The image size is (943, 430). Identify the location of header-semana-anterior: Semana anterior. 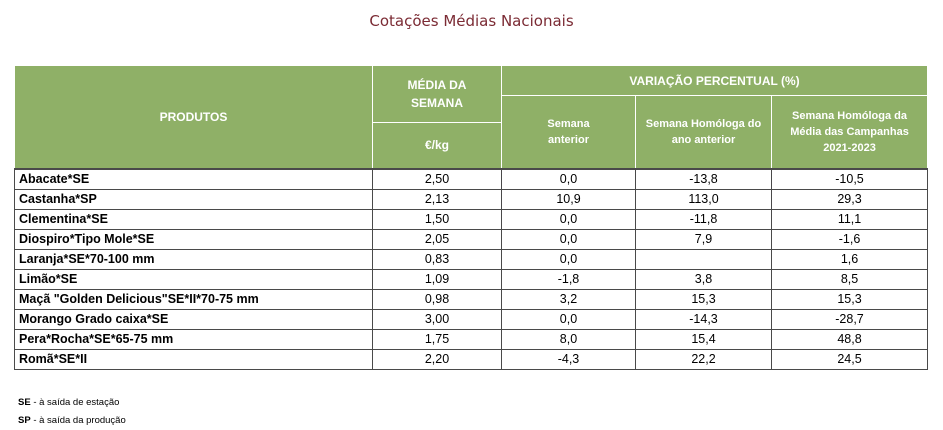
(568, 132).